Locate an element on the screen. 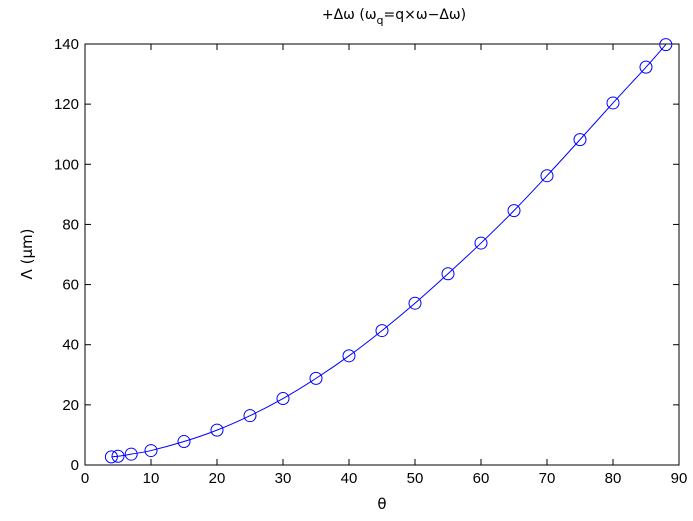  y-tick-label: 100 is located at coordinates (66, 164).